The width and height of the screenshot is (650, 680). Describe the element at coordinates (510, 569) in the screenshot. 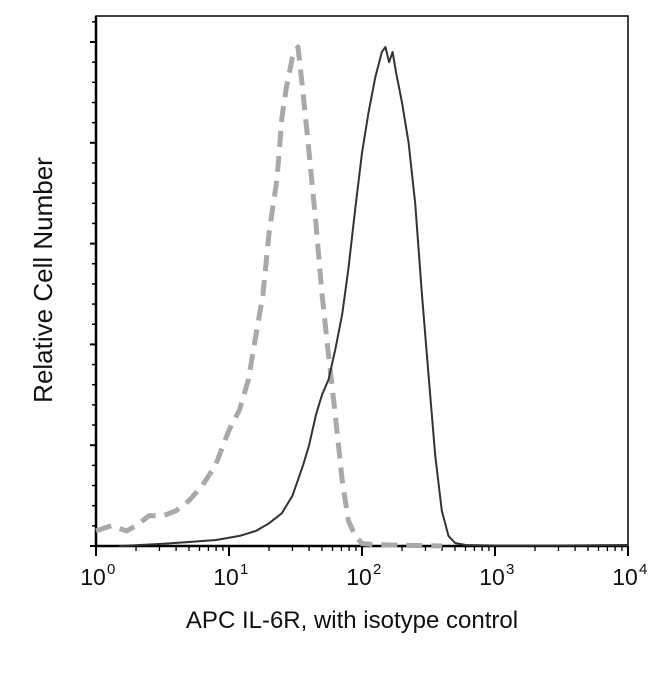

I see `x-tick-exponent: 3` at that location.